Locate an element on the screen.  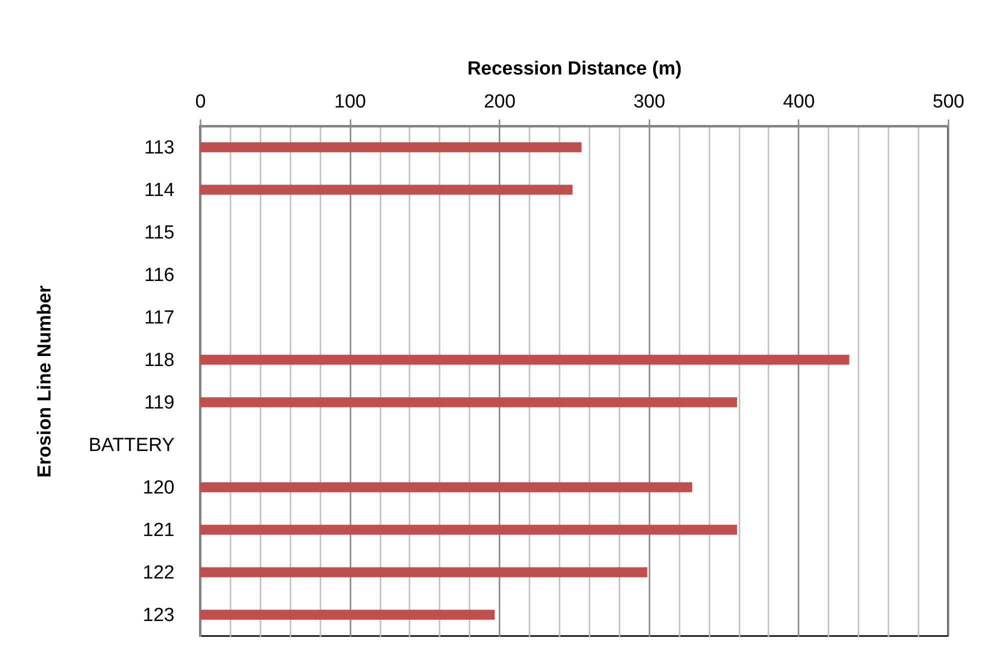
y-tick-label: 116 is located at coordinates (159, 275).